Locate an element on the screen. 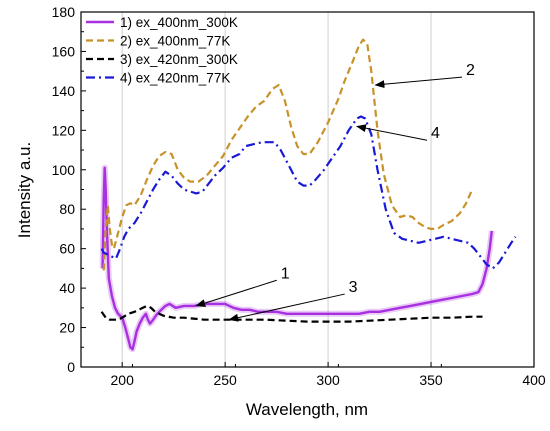  legend-label-4: 4) ex_420nm_77K is located at coordinates (175, 78).